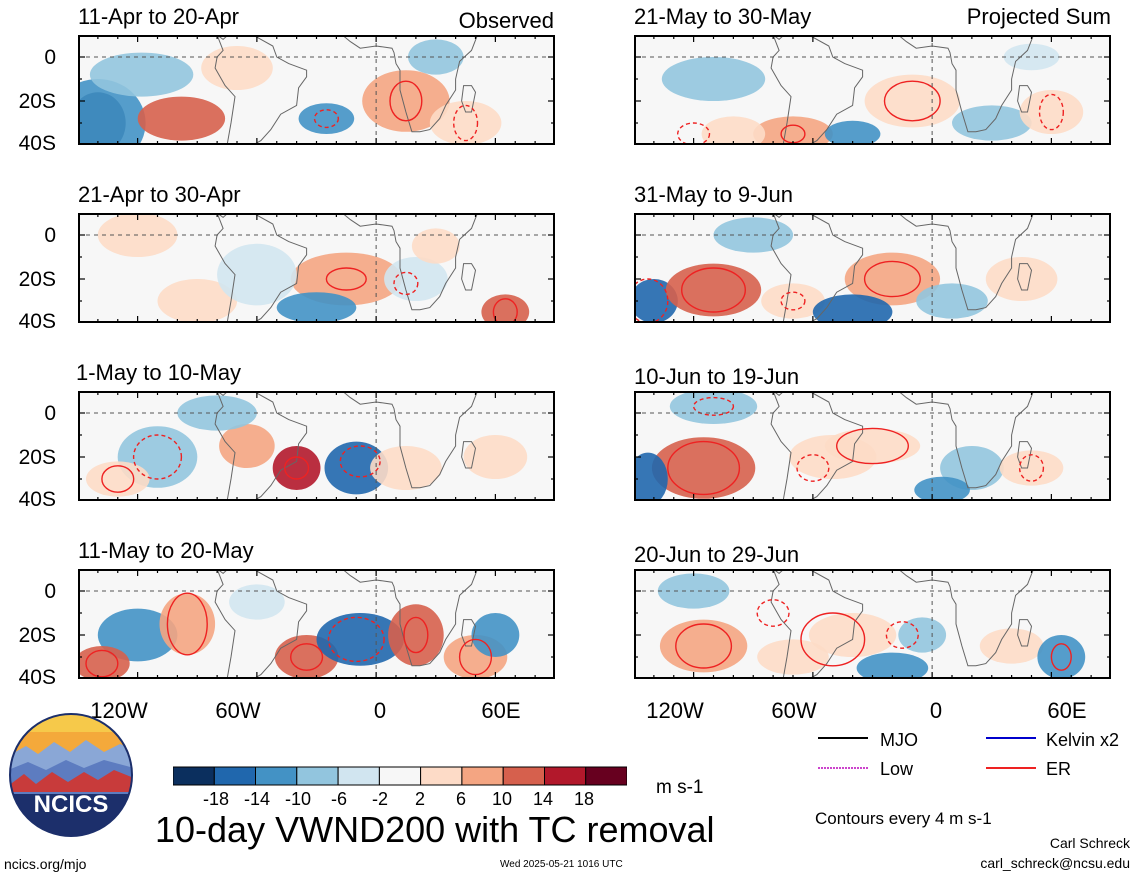 The height and width of the screenshot is (879, 1135). I want to click on colorbar-label: 6, so click(460, 799).